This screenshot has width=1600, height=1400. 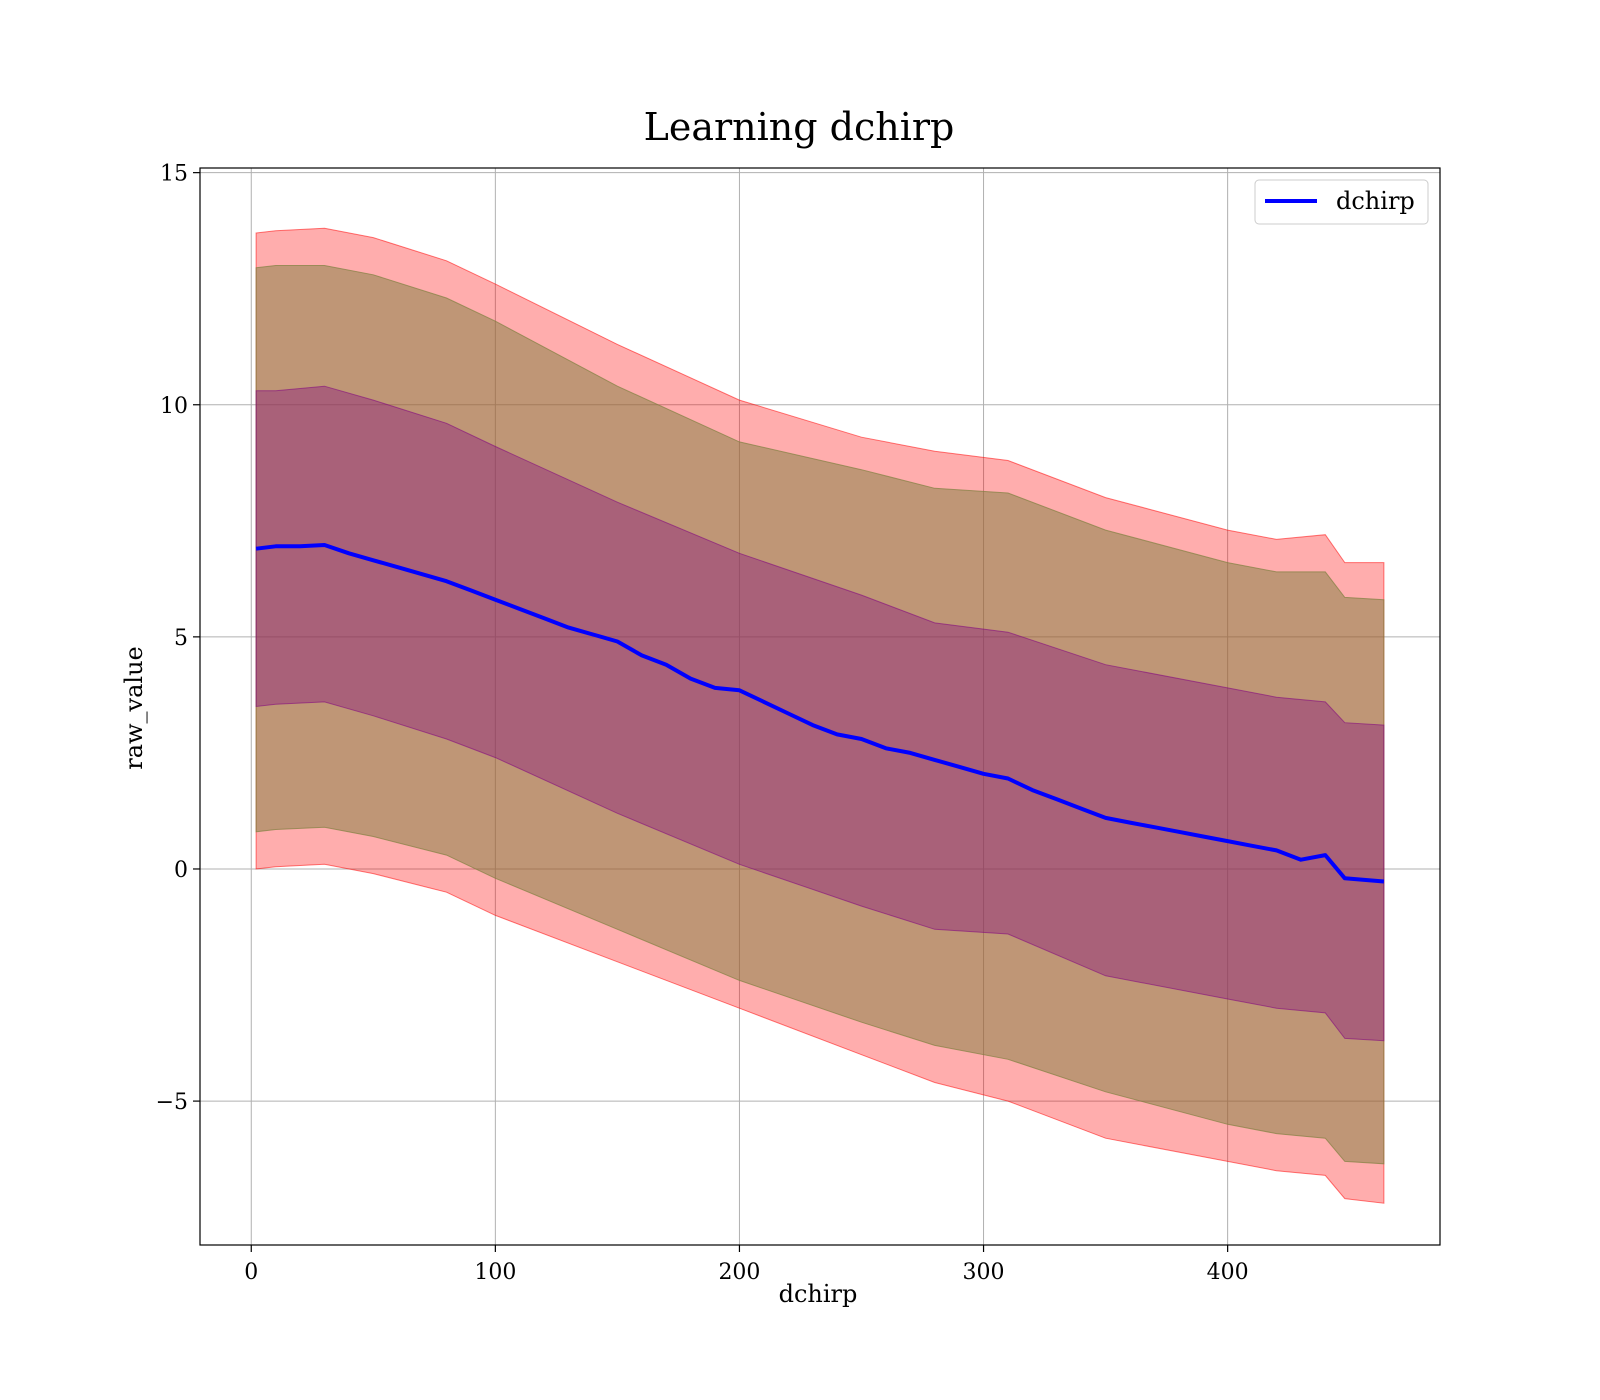 I want to click on y-tick-label: 5, so click(x=181, y=638).